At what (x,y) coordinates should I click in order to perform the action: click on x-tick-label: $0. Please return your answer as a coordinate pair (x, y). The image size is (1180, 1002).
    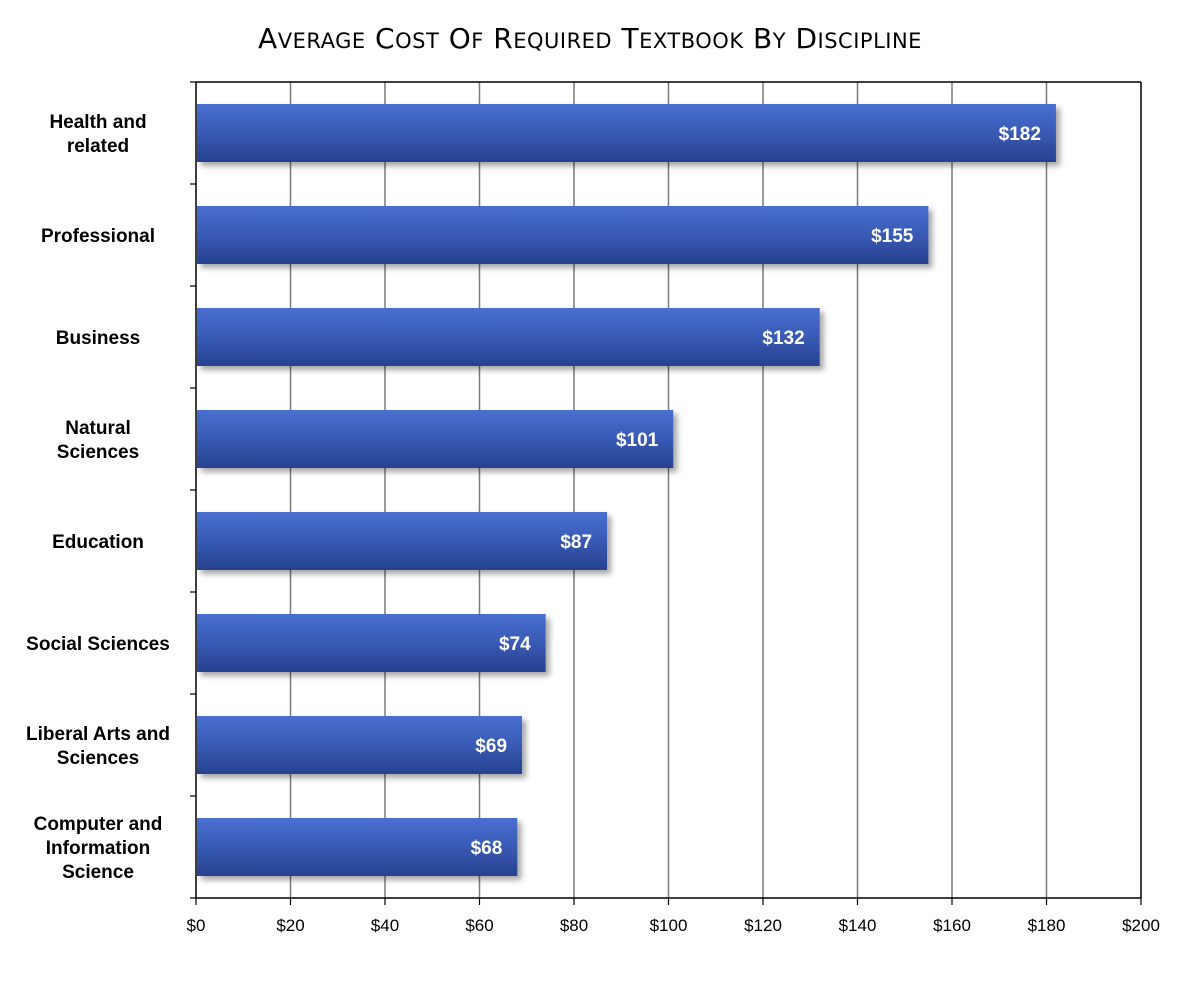
    Looking at the image, I should click on (196, 925).